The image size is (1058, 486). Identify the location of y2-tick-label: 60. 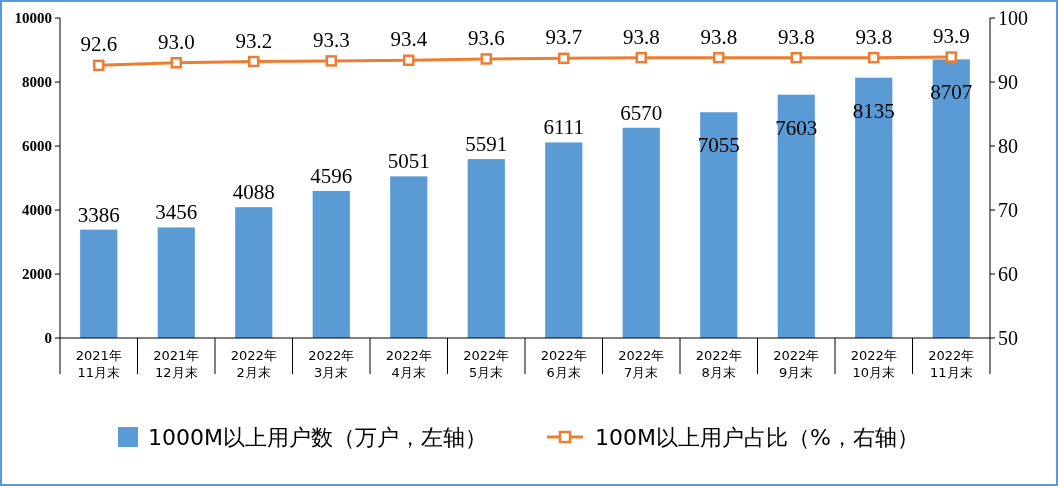
(1008, 274).